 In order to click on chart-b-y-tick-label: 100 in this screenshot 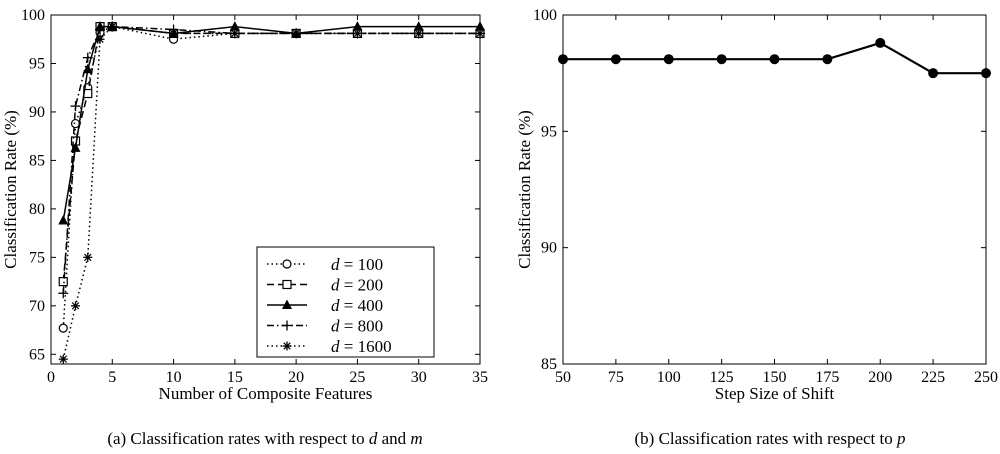, I will do `click(545, 15)`.